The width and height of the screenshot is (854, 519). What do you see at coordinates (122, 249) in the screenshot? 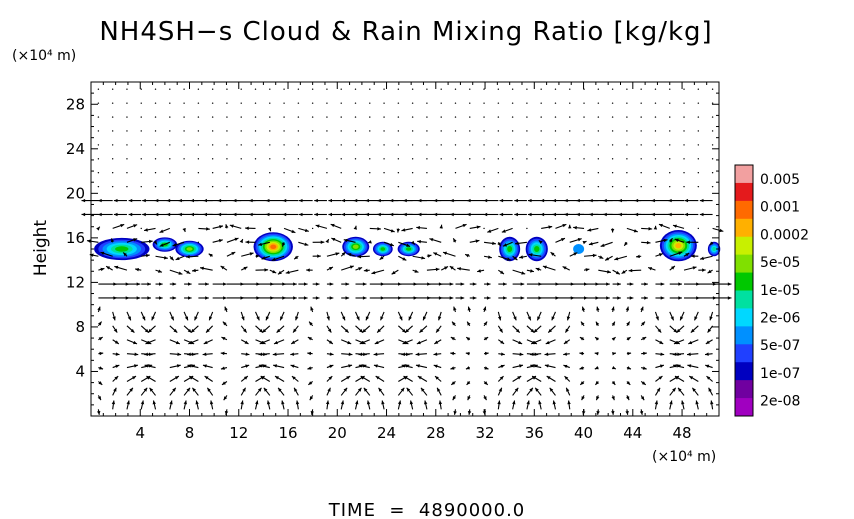
I see `cloud-contour` at bounding box center [122, 249].